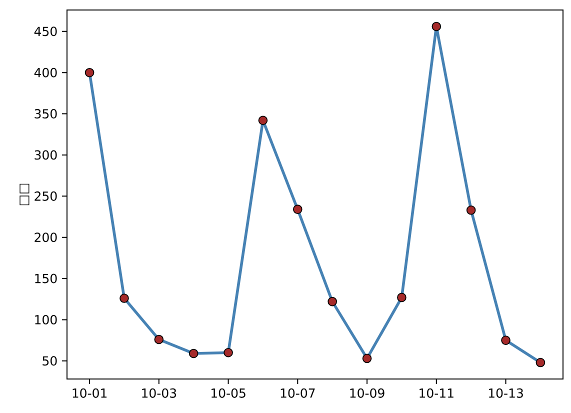  What do you see at coordinates (159, 393) in the screenshot?
I see `x-tick-label: 10-03` at bounding box center [159, 393].